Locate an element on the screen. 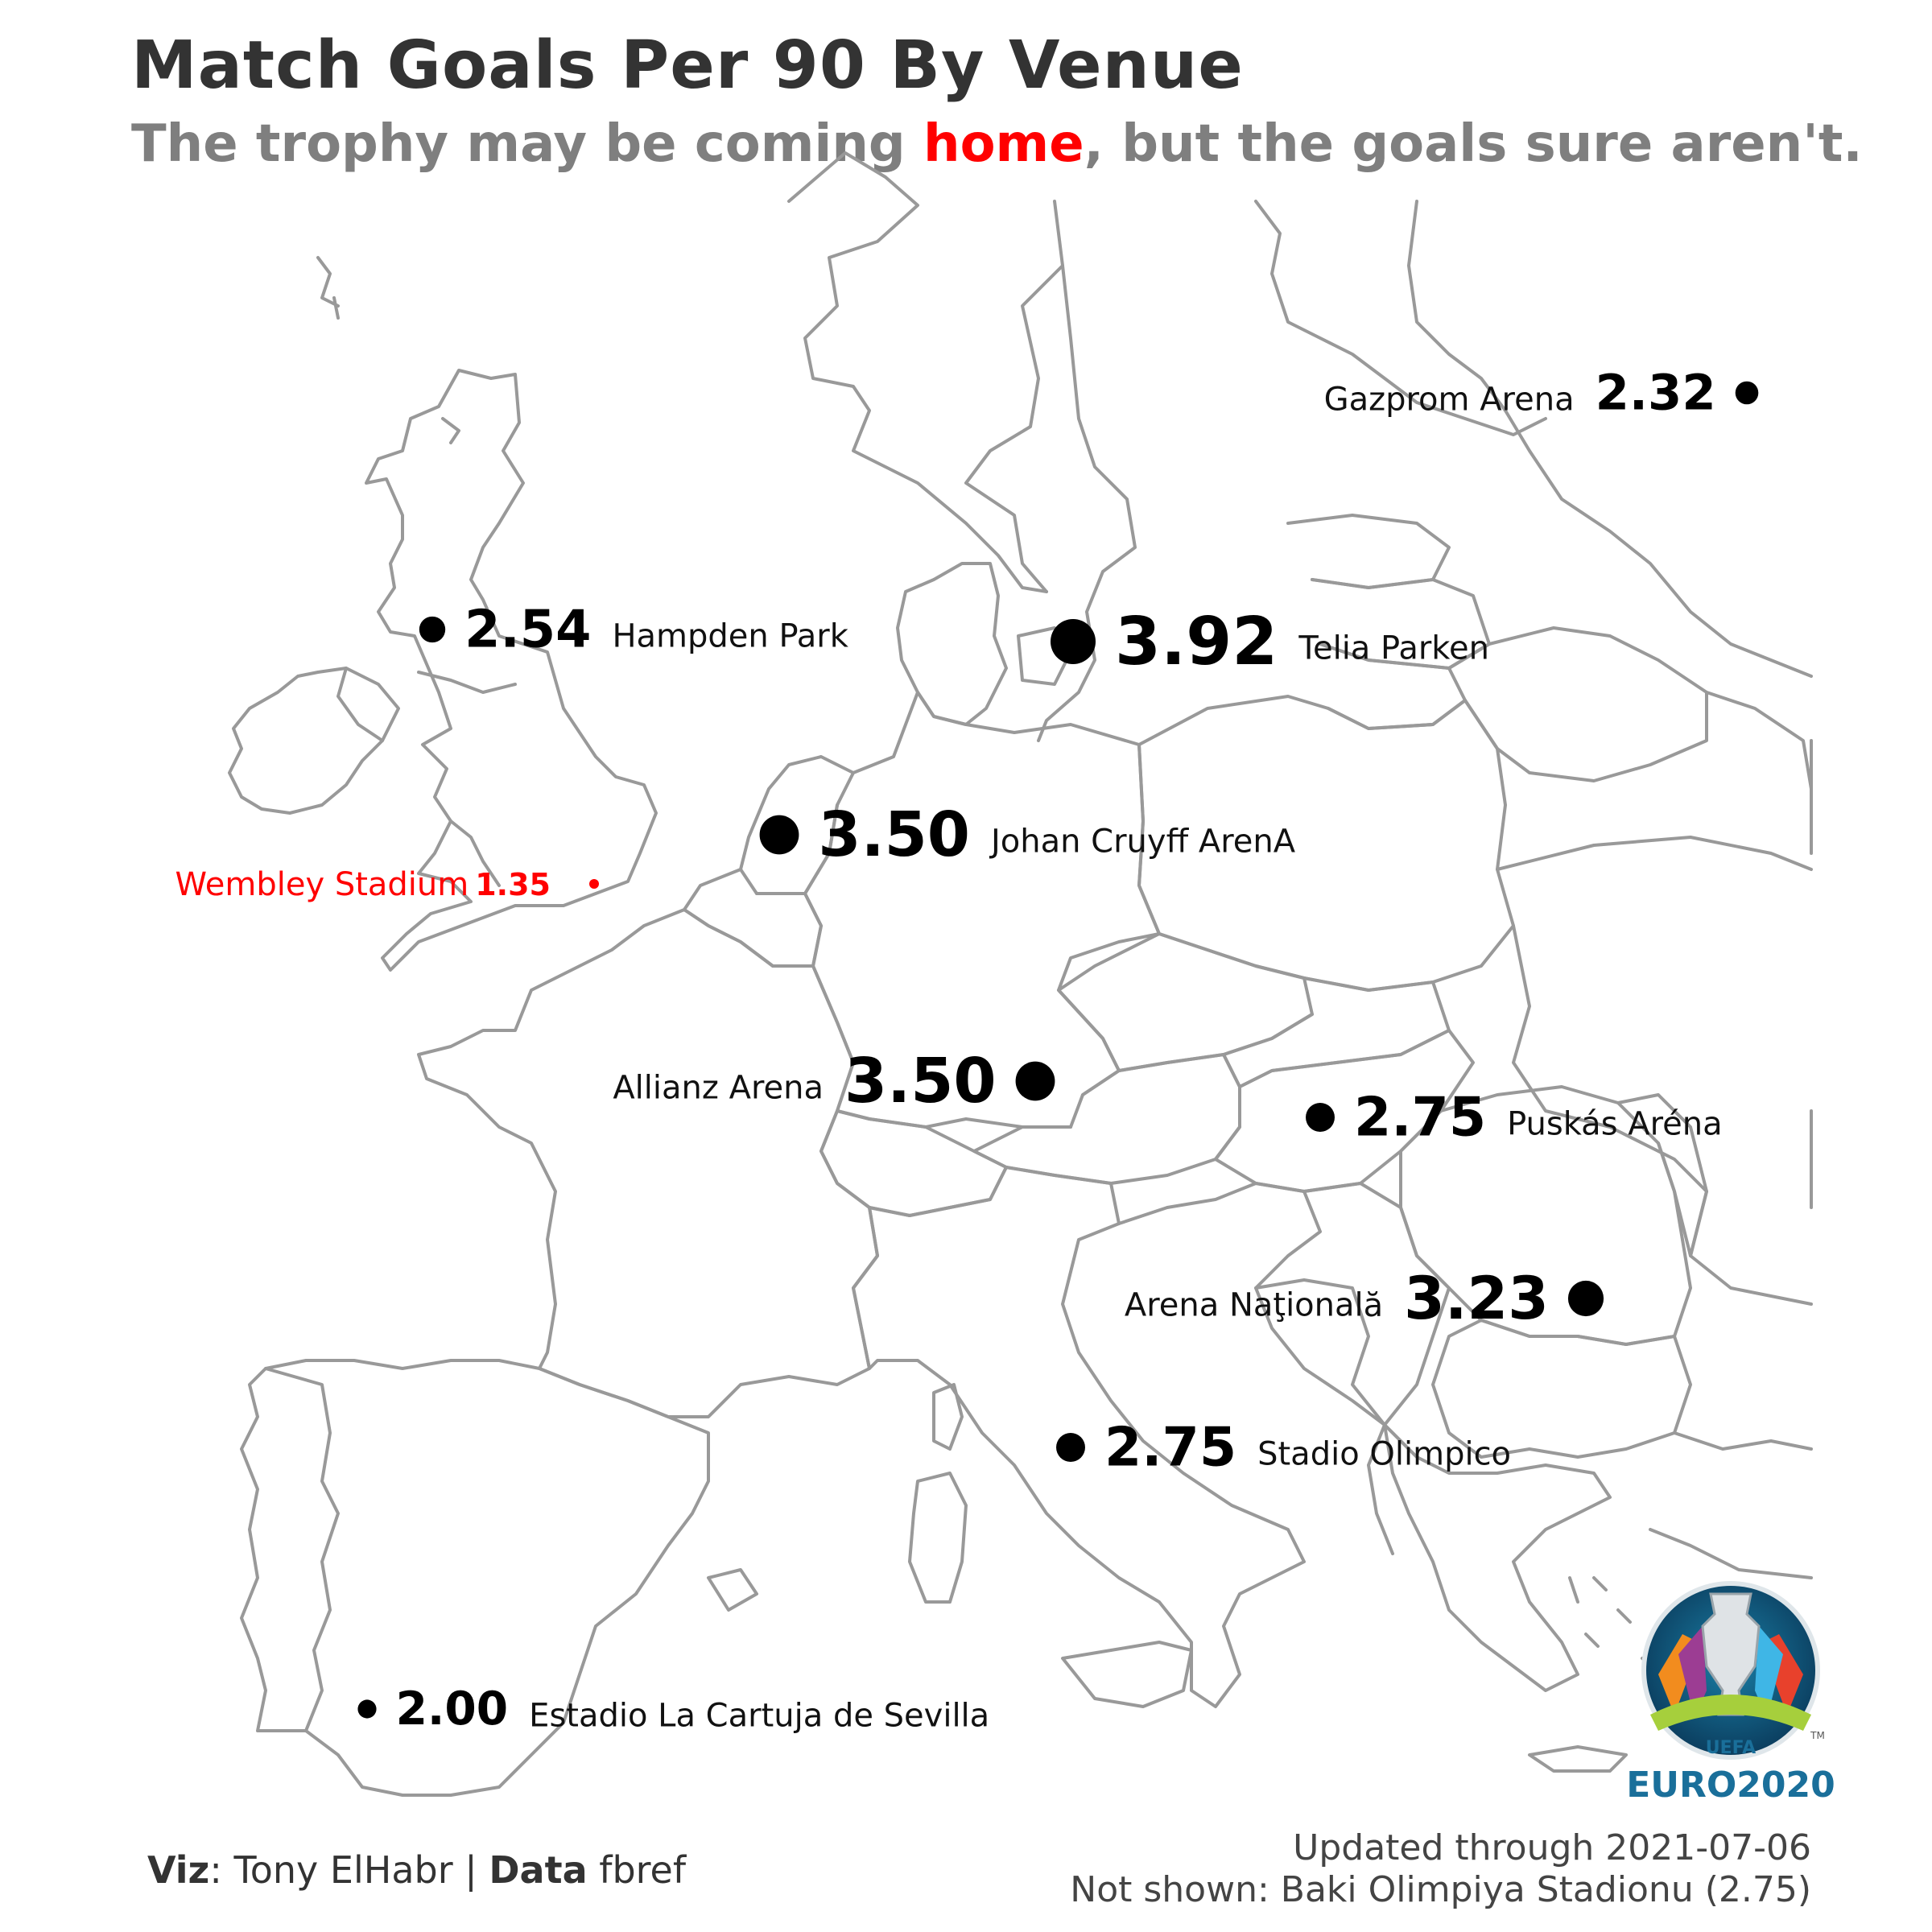 The height and width of the screenshot is (1932, 1932). border-ukraine is located at coordinates (1654, 1071).